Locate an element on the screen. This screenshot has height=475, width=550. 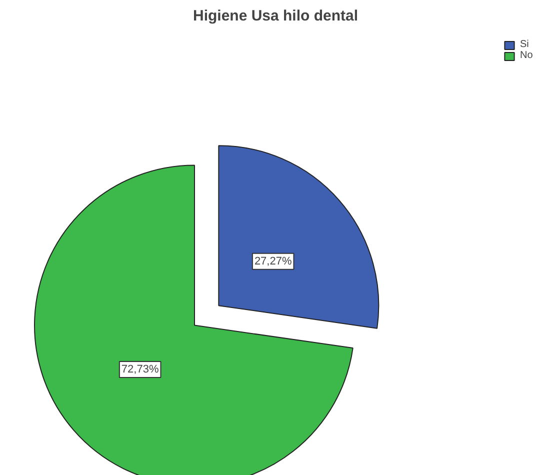
data-label: 27,27% is located at coordinates (273, 261).